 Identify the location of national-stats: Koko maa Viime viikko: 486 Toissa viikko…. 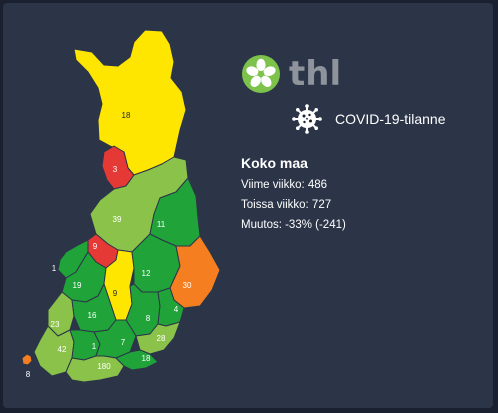
(293, 195).